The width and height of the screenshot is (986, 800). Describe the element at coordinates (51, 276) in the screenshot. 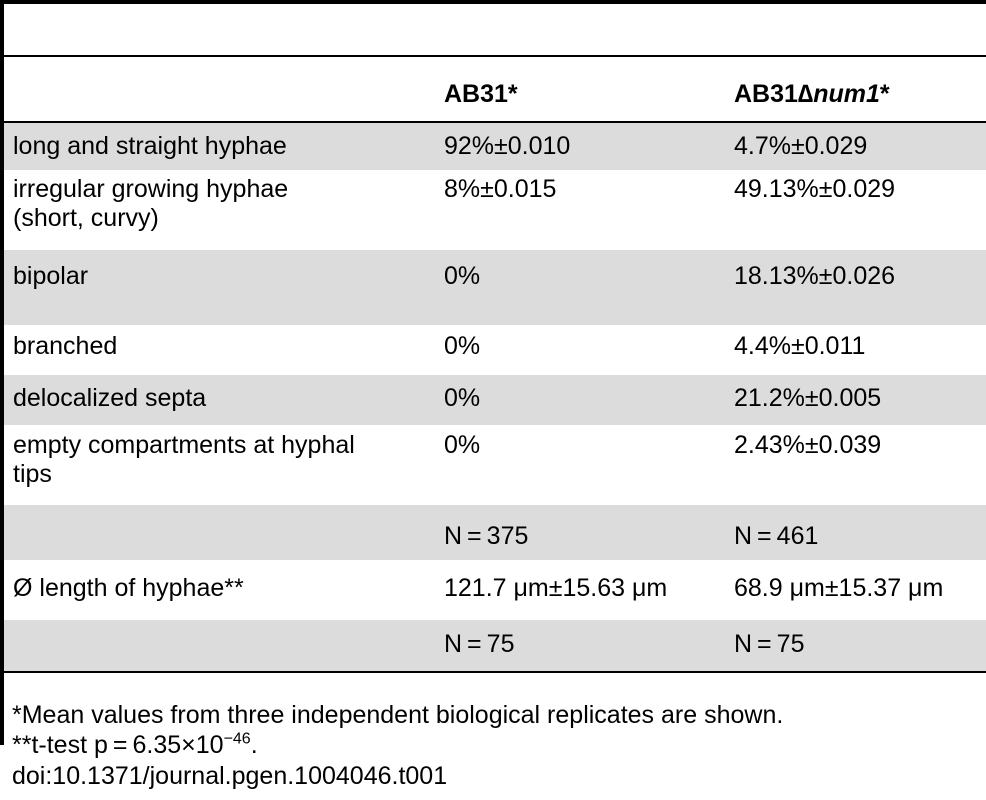

I see `row-label: bipolar` at that location.